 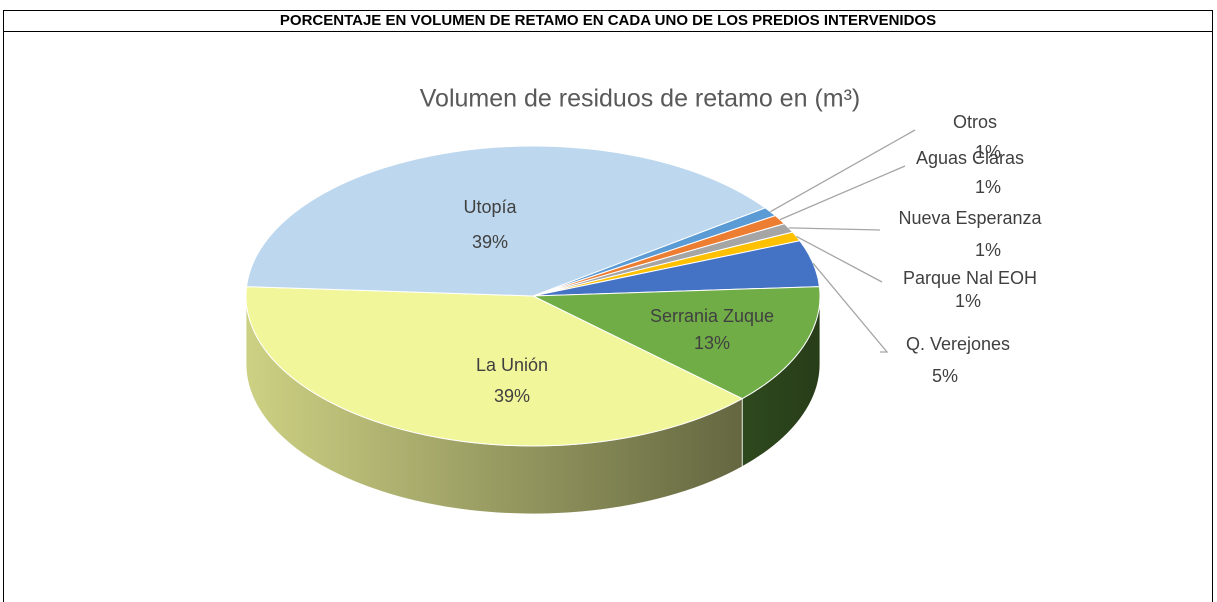 What do you see at coordinates (640, 99) in the screenshot?
I see `chart-title: Volumen de residuos de retamo en (m³)` at bounding box center [640, 99].